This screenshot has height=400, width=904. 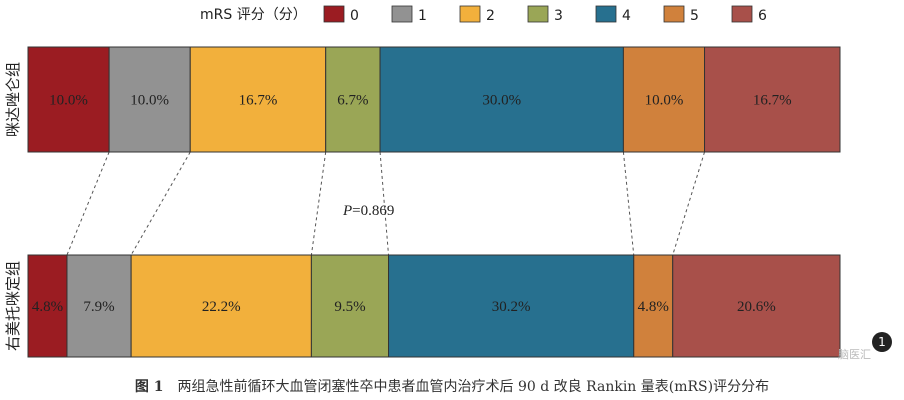 What do you see at coordinates (349, 307) in the screenshot?
I see `data-label-row1-mrs3: 9.5%` at bounding box center [349, 307].